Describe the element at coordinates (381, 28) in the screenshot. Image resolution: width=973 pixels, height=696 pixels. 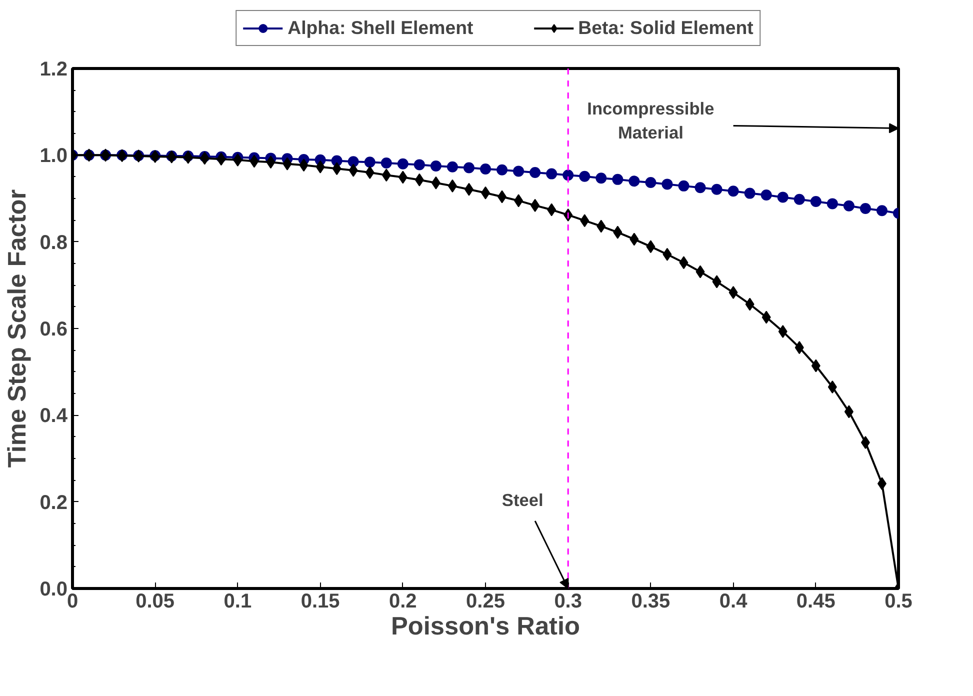
I see `legend-label: Alpha: Shell Element` at that location.